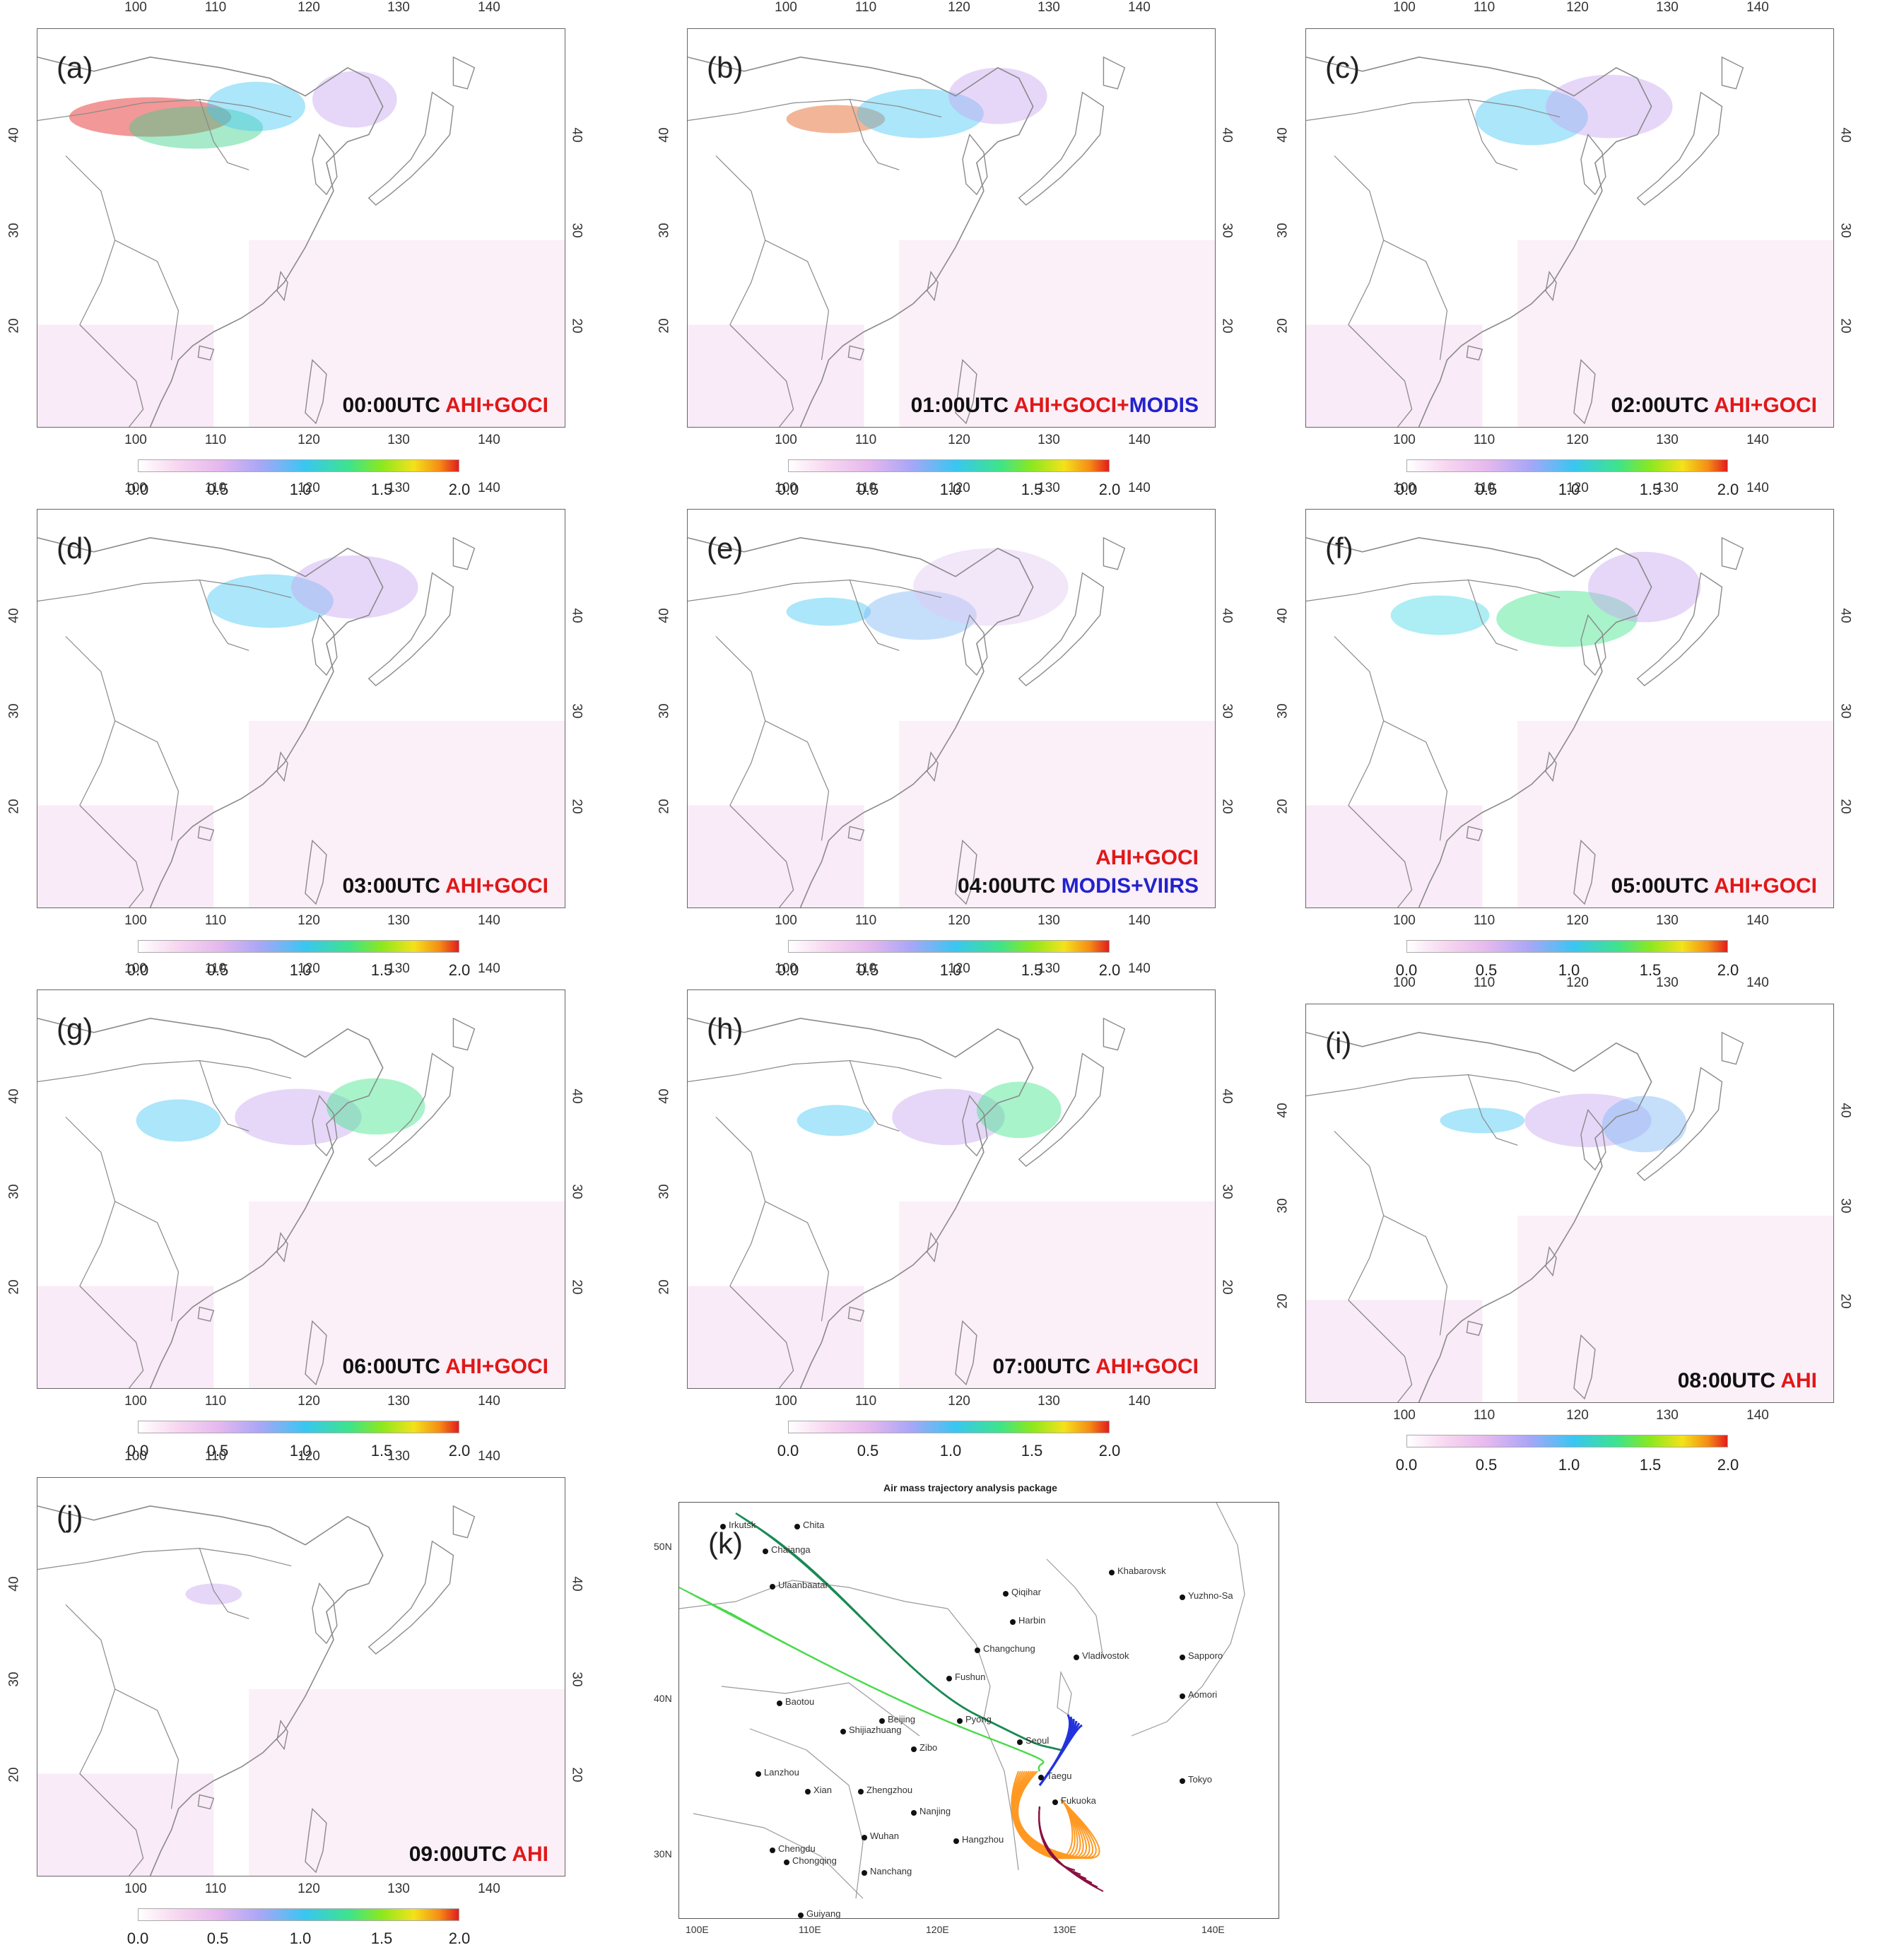 This screenshot has width=1904, height=1950. I want to click on lon-tick-top: 130, so click(399, 1456).